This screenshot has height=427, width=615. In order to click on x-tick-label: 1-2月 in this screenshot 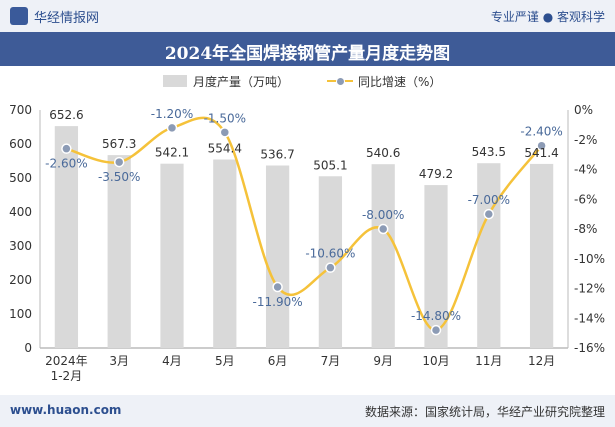, I will do `click(67, 376)`.